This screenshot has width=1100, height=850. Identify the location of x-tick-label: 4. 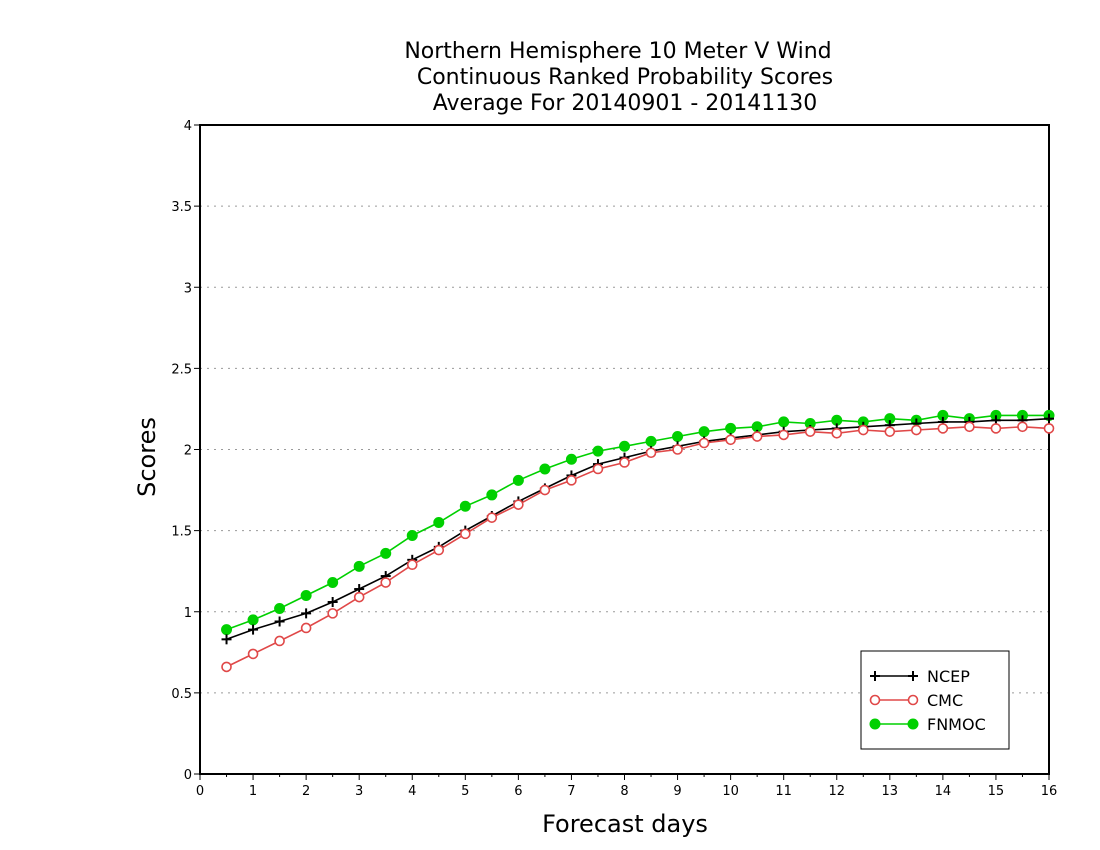
(412, 791).